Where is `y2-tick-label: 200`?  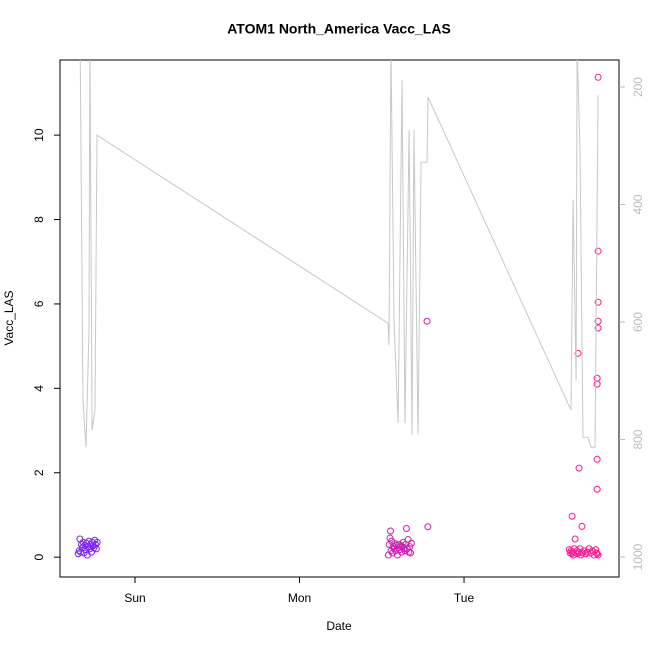
y2-tick-label: 200 is located at coordinates (638, 87).